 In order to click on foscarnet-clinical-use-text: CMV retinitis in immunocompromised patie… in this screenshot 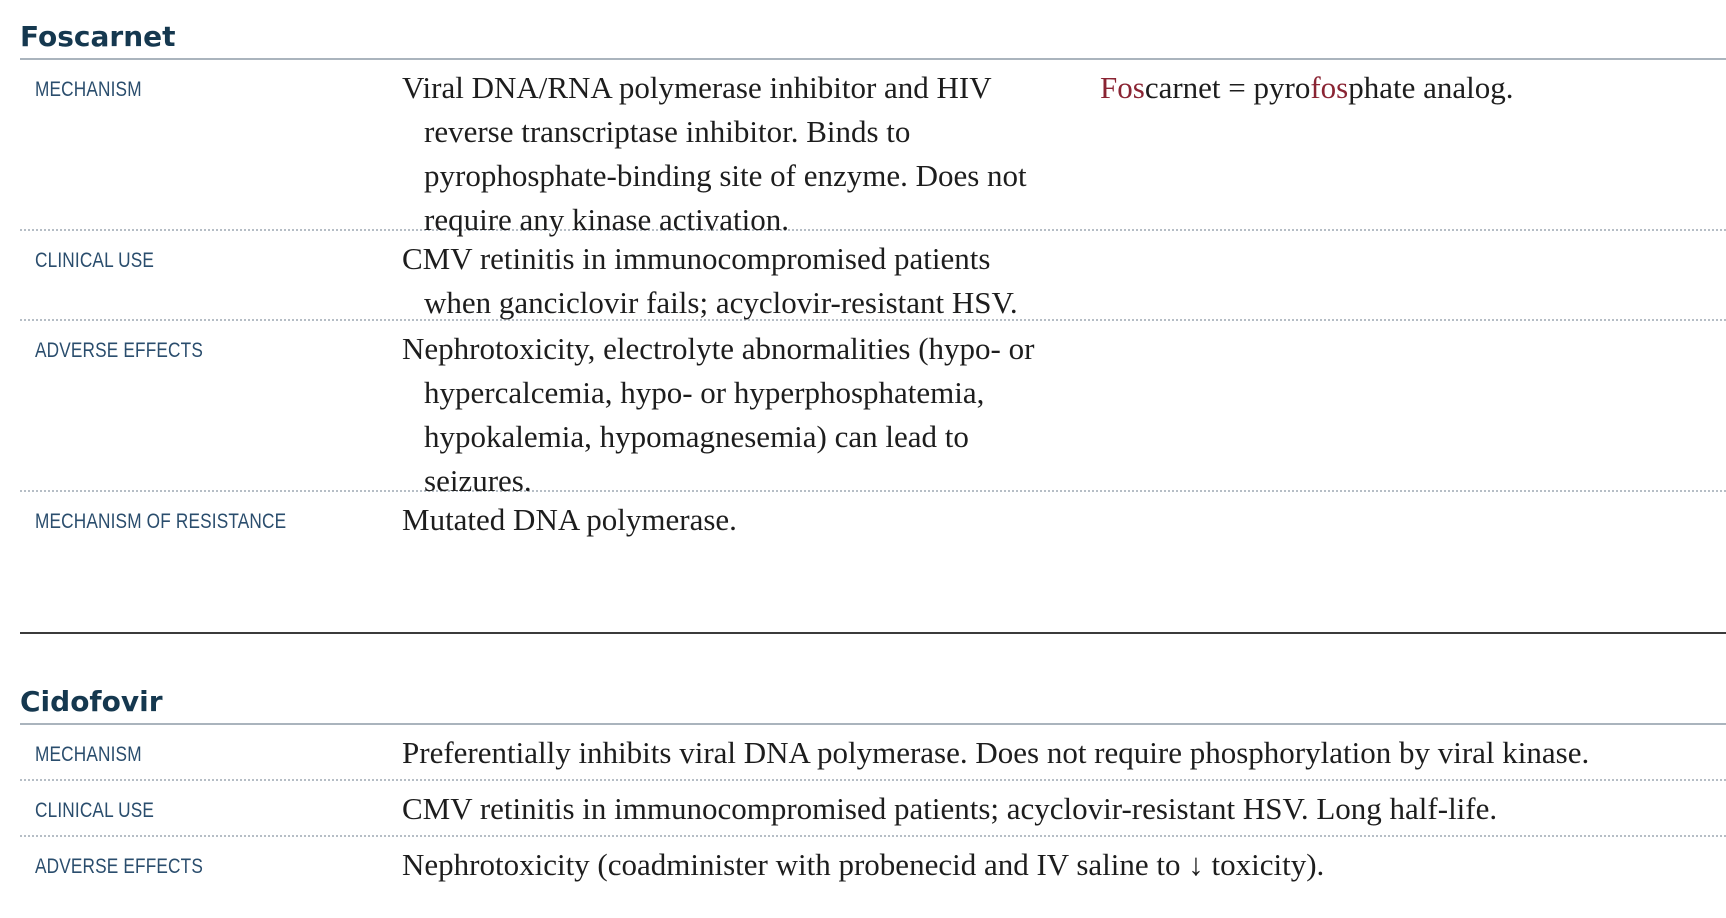, I will do `click(710, 280)`.